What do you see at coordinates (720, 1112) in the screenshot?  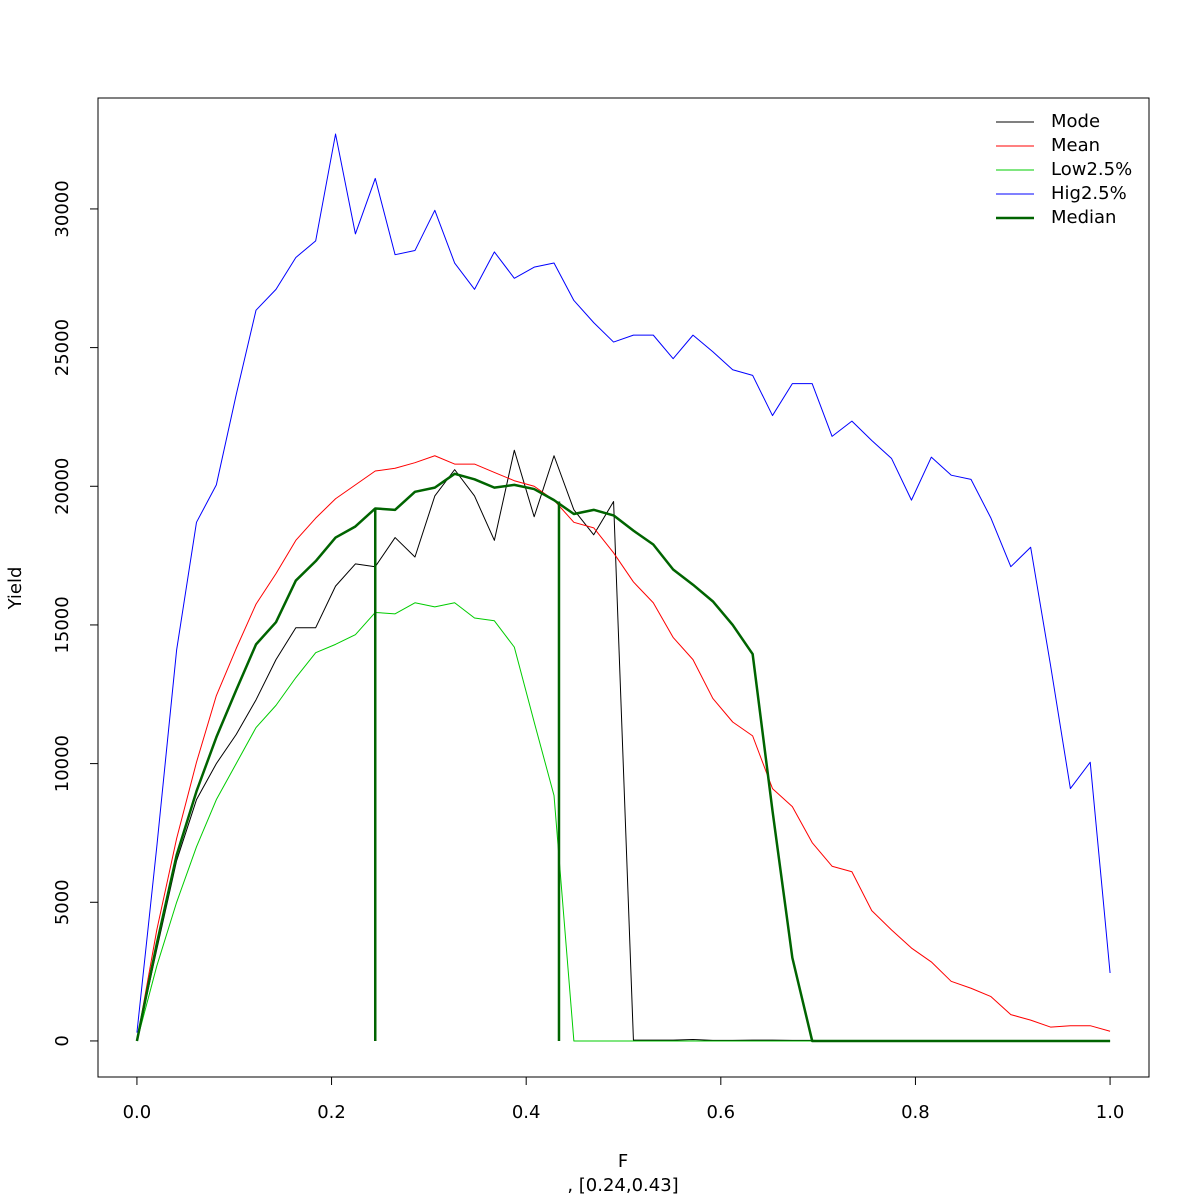 I see `x-tick-label: 0.6` at bounding box center [720, 1112].